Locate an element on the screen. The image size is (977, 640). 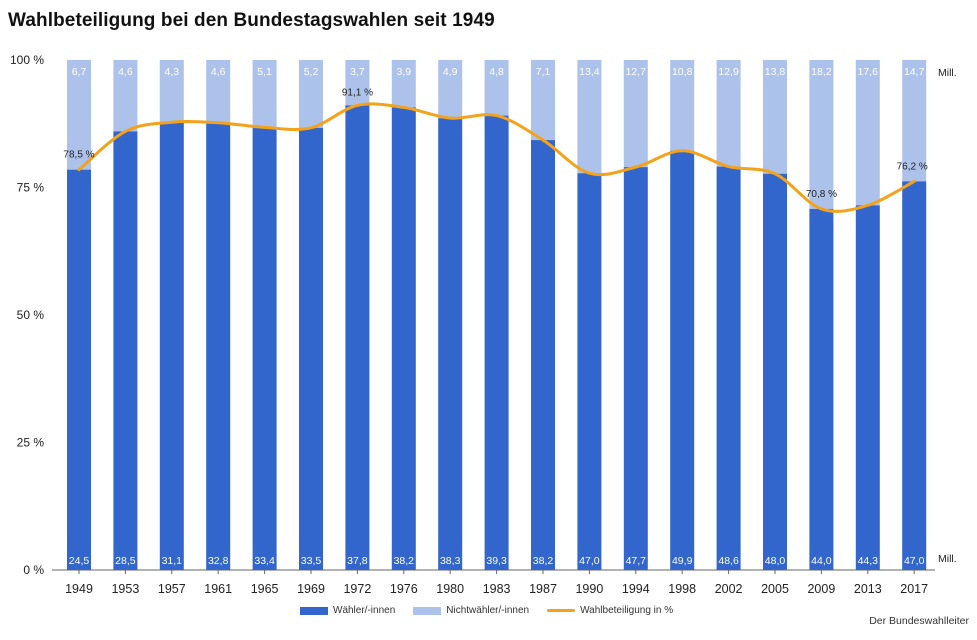
bar-label-voters: 44,0 is located at coordinates (821, 561).